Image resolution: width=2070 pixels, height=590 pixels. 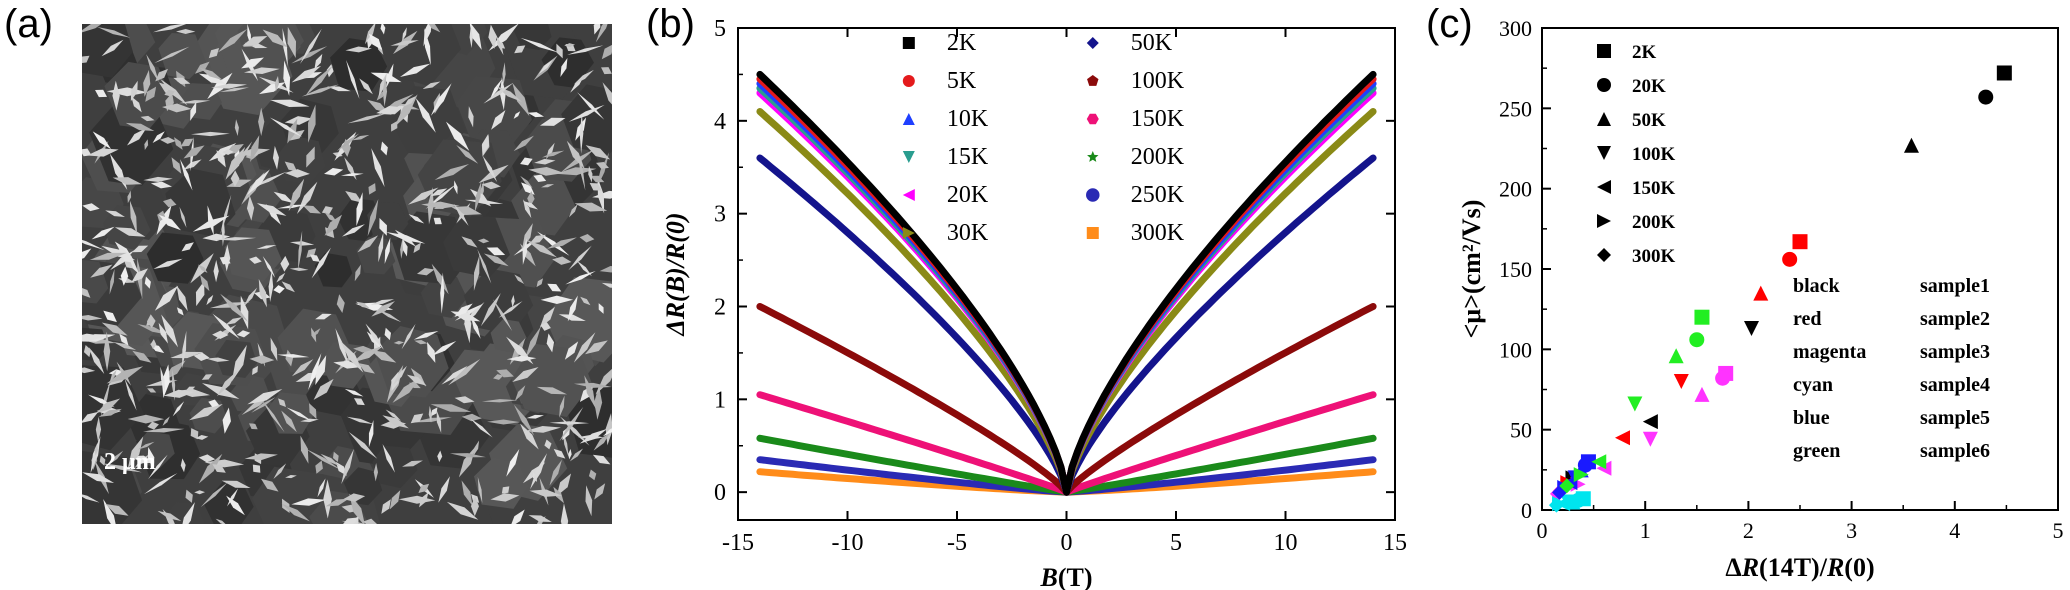 I want to click on y-tick-label: 2, so click(x=720, y=307).